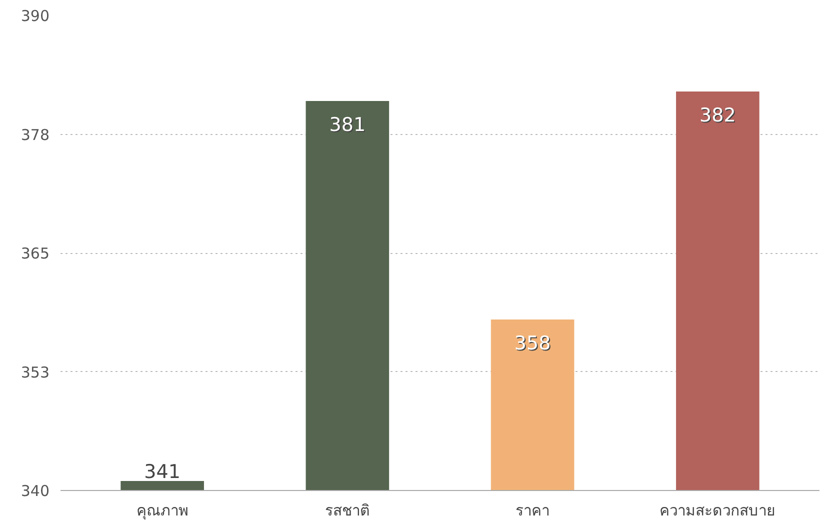 The image size is (829, 522). What do you see at coordinates (35, 491) in the screenshot?
I see `y-tick-label: 340` at bounding box center [35, 491].